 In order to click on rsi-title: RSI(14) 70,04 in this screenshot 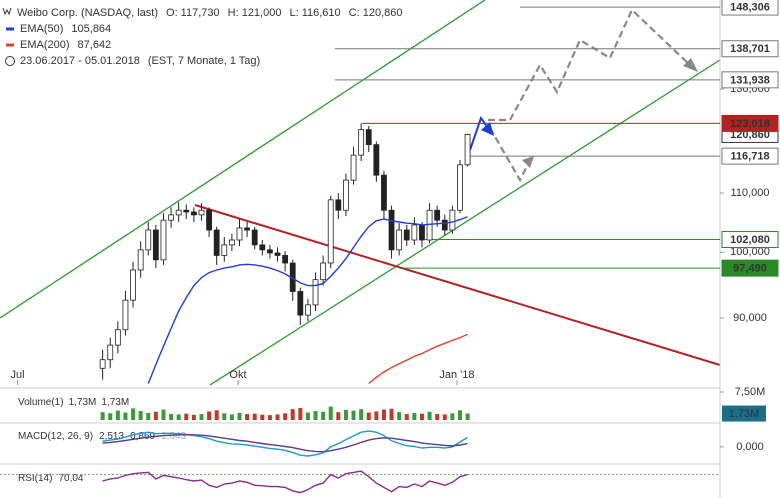, I will do `click(51, 478)`.